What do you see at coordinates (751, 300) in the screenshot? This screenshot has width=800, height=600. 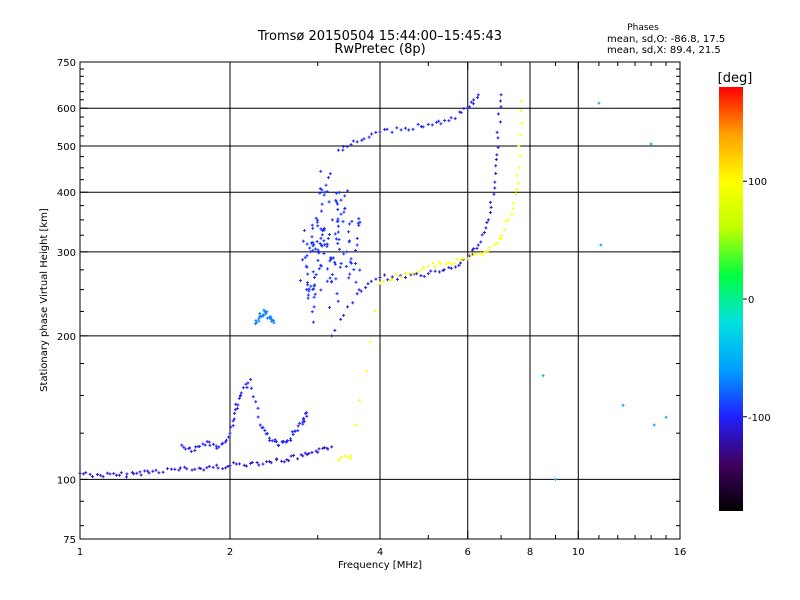 I see `colorbar-tick-label: 0` at bounding box center [751, 300].